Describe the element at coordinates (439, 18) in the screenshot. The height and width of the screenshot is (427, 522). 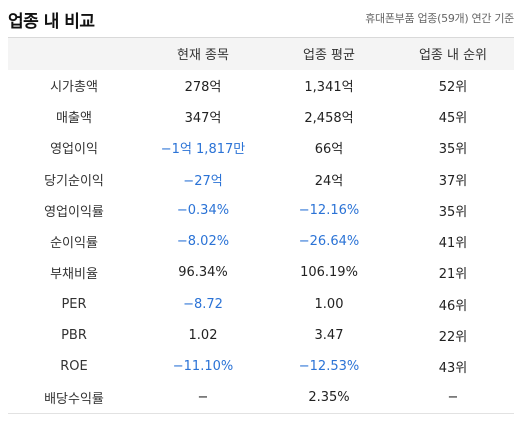
I see `section-subtitle: 휴대폰부품 업종(59개) 연간 기준` at that location.